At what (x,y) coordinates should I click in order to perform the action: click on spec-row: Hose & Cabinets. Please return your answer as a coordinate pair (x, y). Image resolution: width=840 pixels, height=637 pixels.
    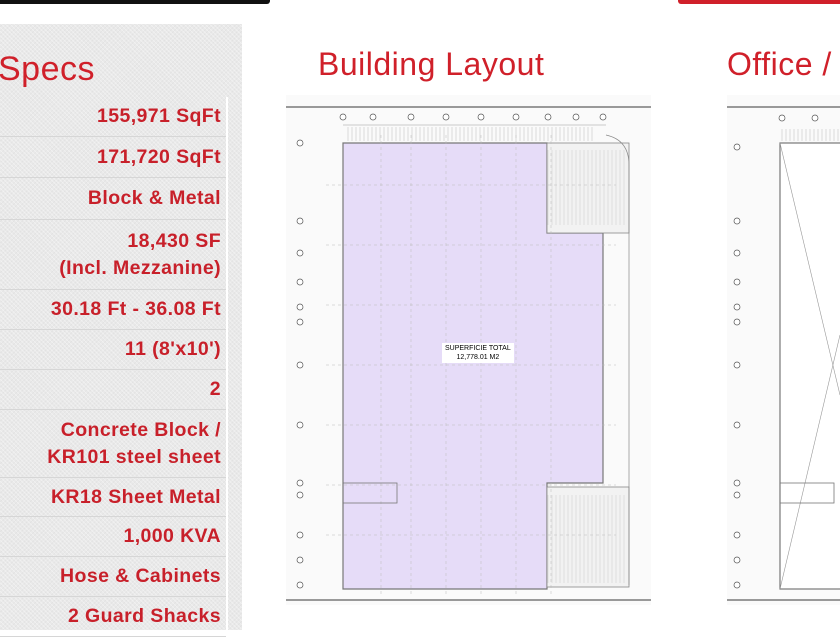
    Looking at the image, I should click on (113, 577).